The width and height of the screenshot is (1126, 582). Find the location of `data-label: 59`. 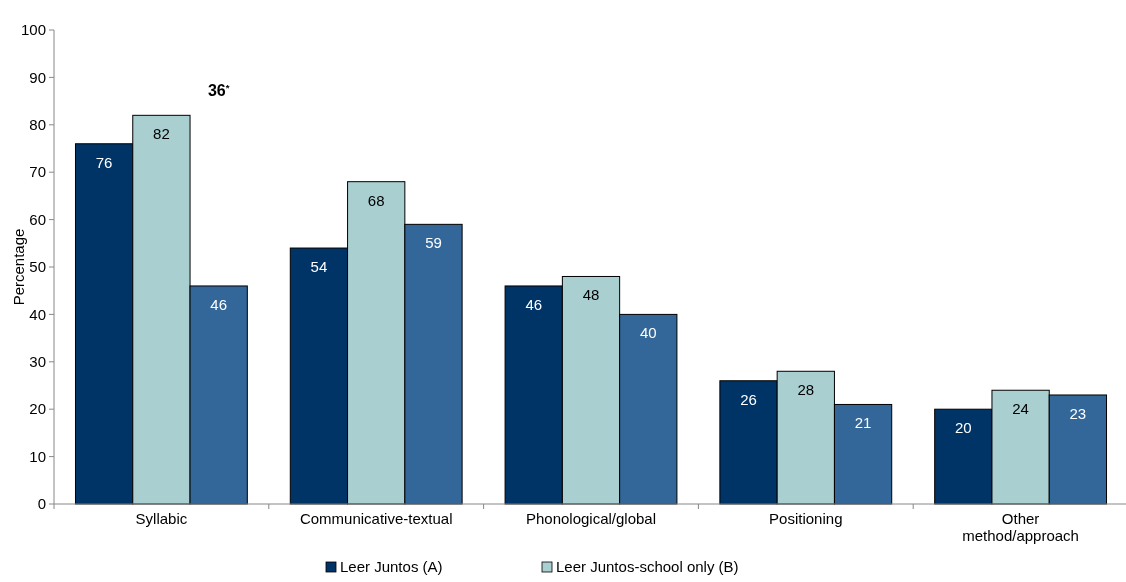

data-label: 59 is located at coordinates (433, 243).